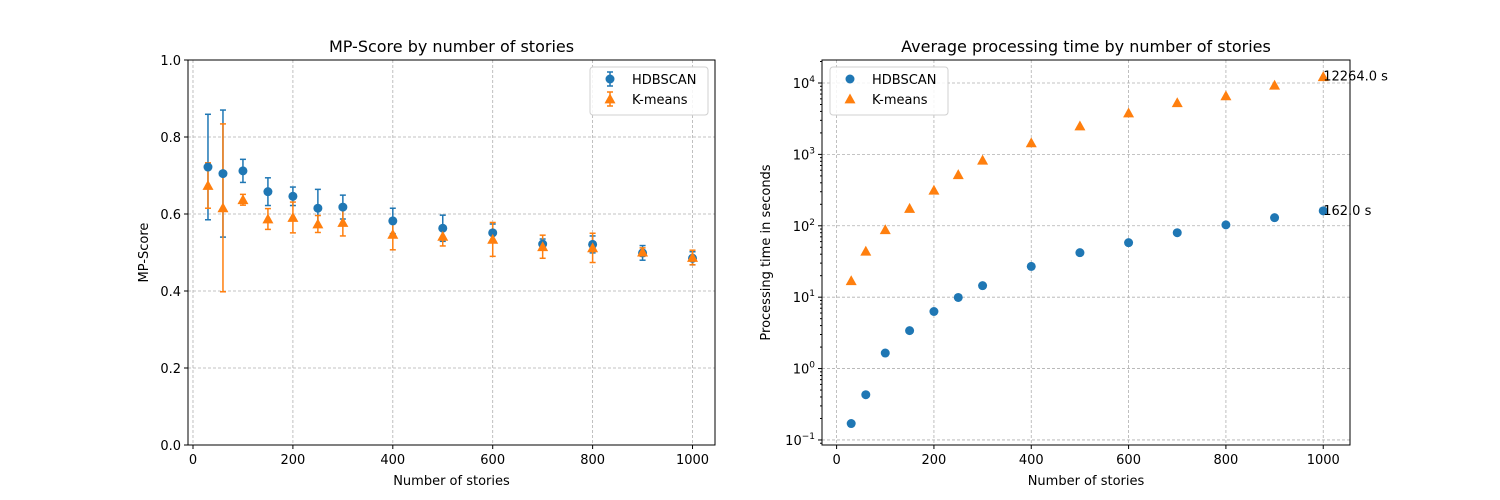 This screenshot has height=500, width=1500. What do you see at coordinates (451, 46) in the screenshot?
I see `chart-title: MP-Score by number of stories` at bounding box center [451, 46].